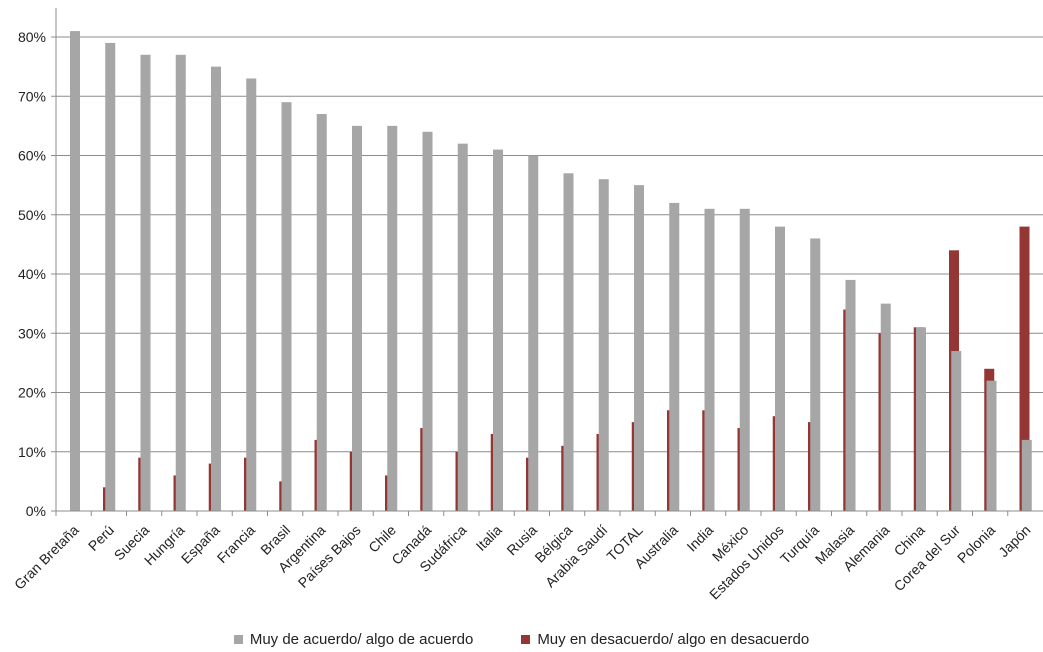 The image size is (1043, 652). Describe the element at coordinates (1014, 541) in the screenshot. I see `x-tick-label: Japón` at that location.